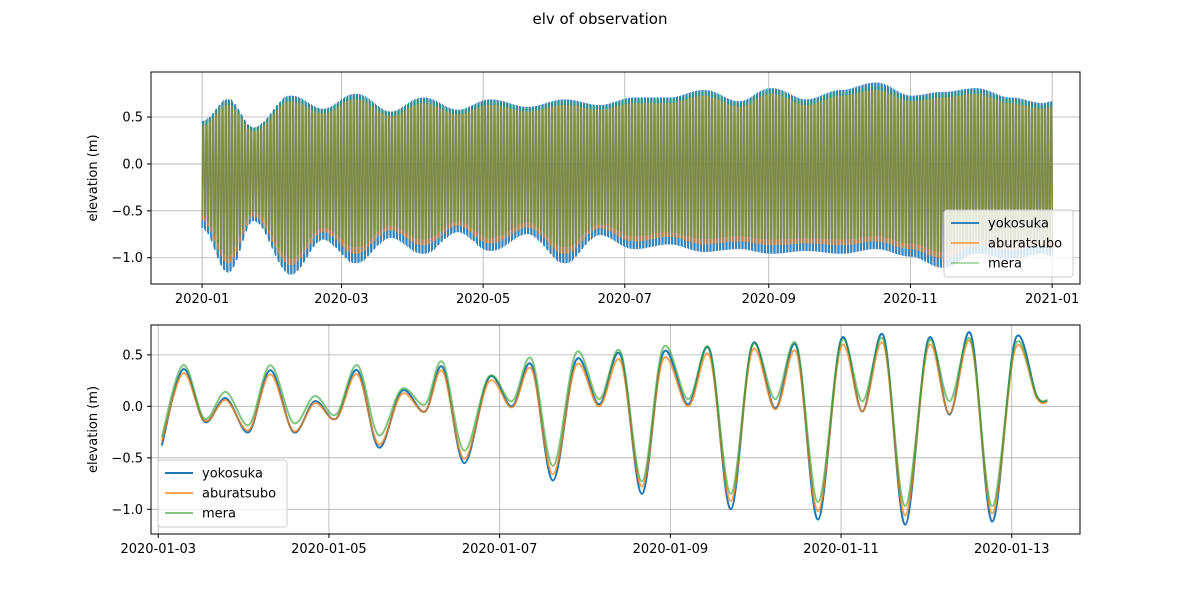 The width and height of the screenshot is (1200, 600). What do you see at coordinates (841, 549) in the screenshot?
I see `x-tick-label: 2020-01-11` at bounding box center [841, 549].